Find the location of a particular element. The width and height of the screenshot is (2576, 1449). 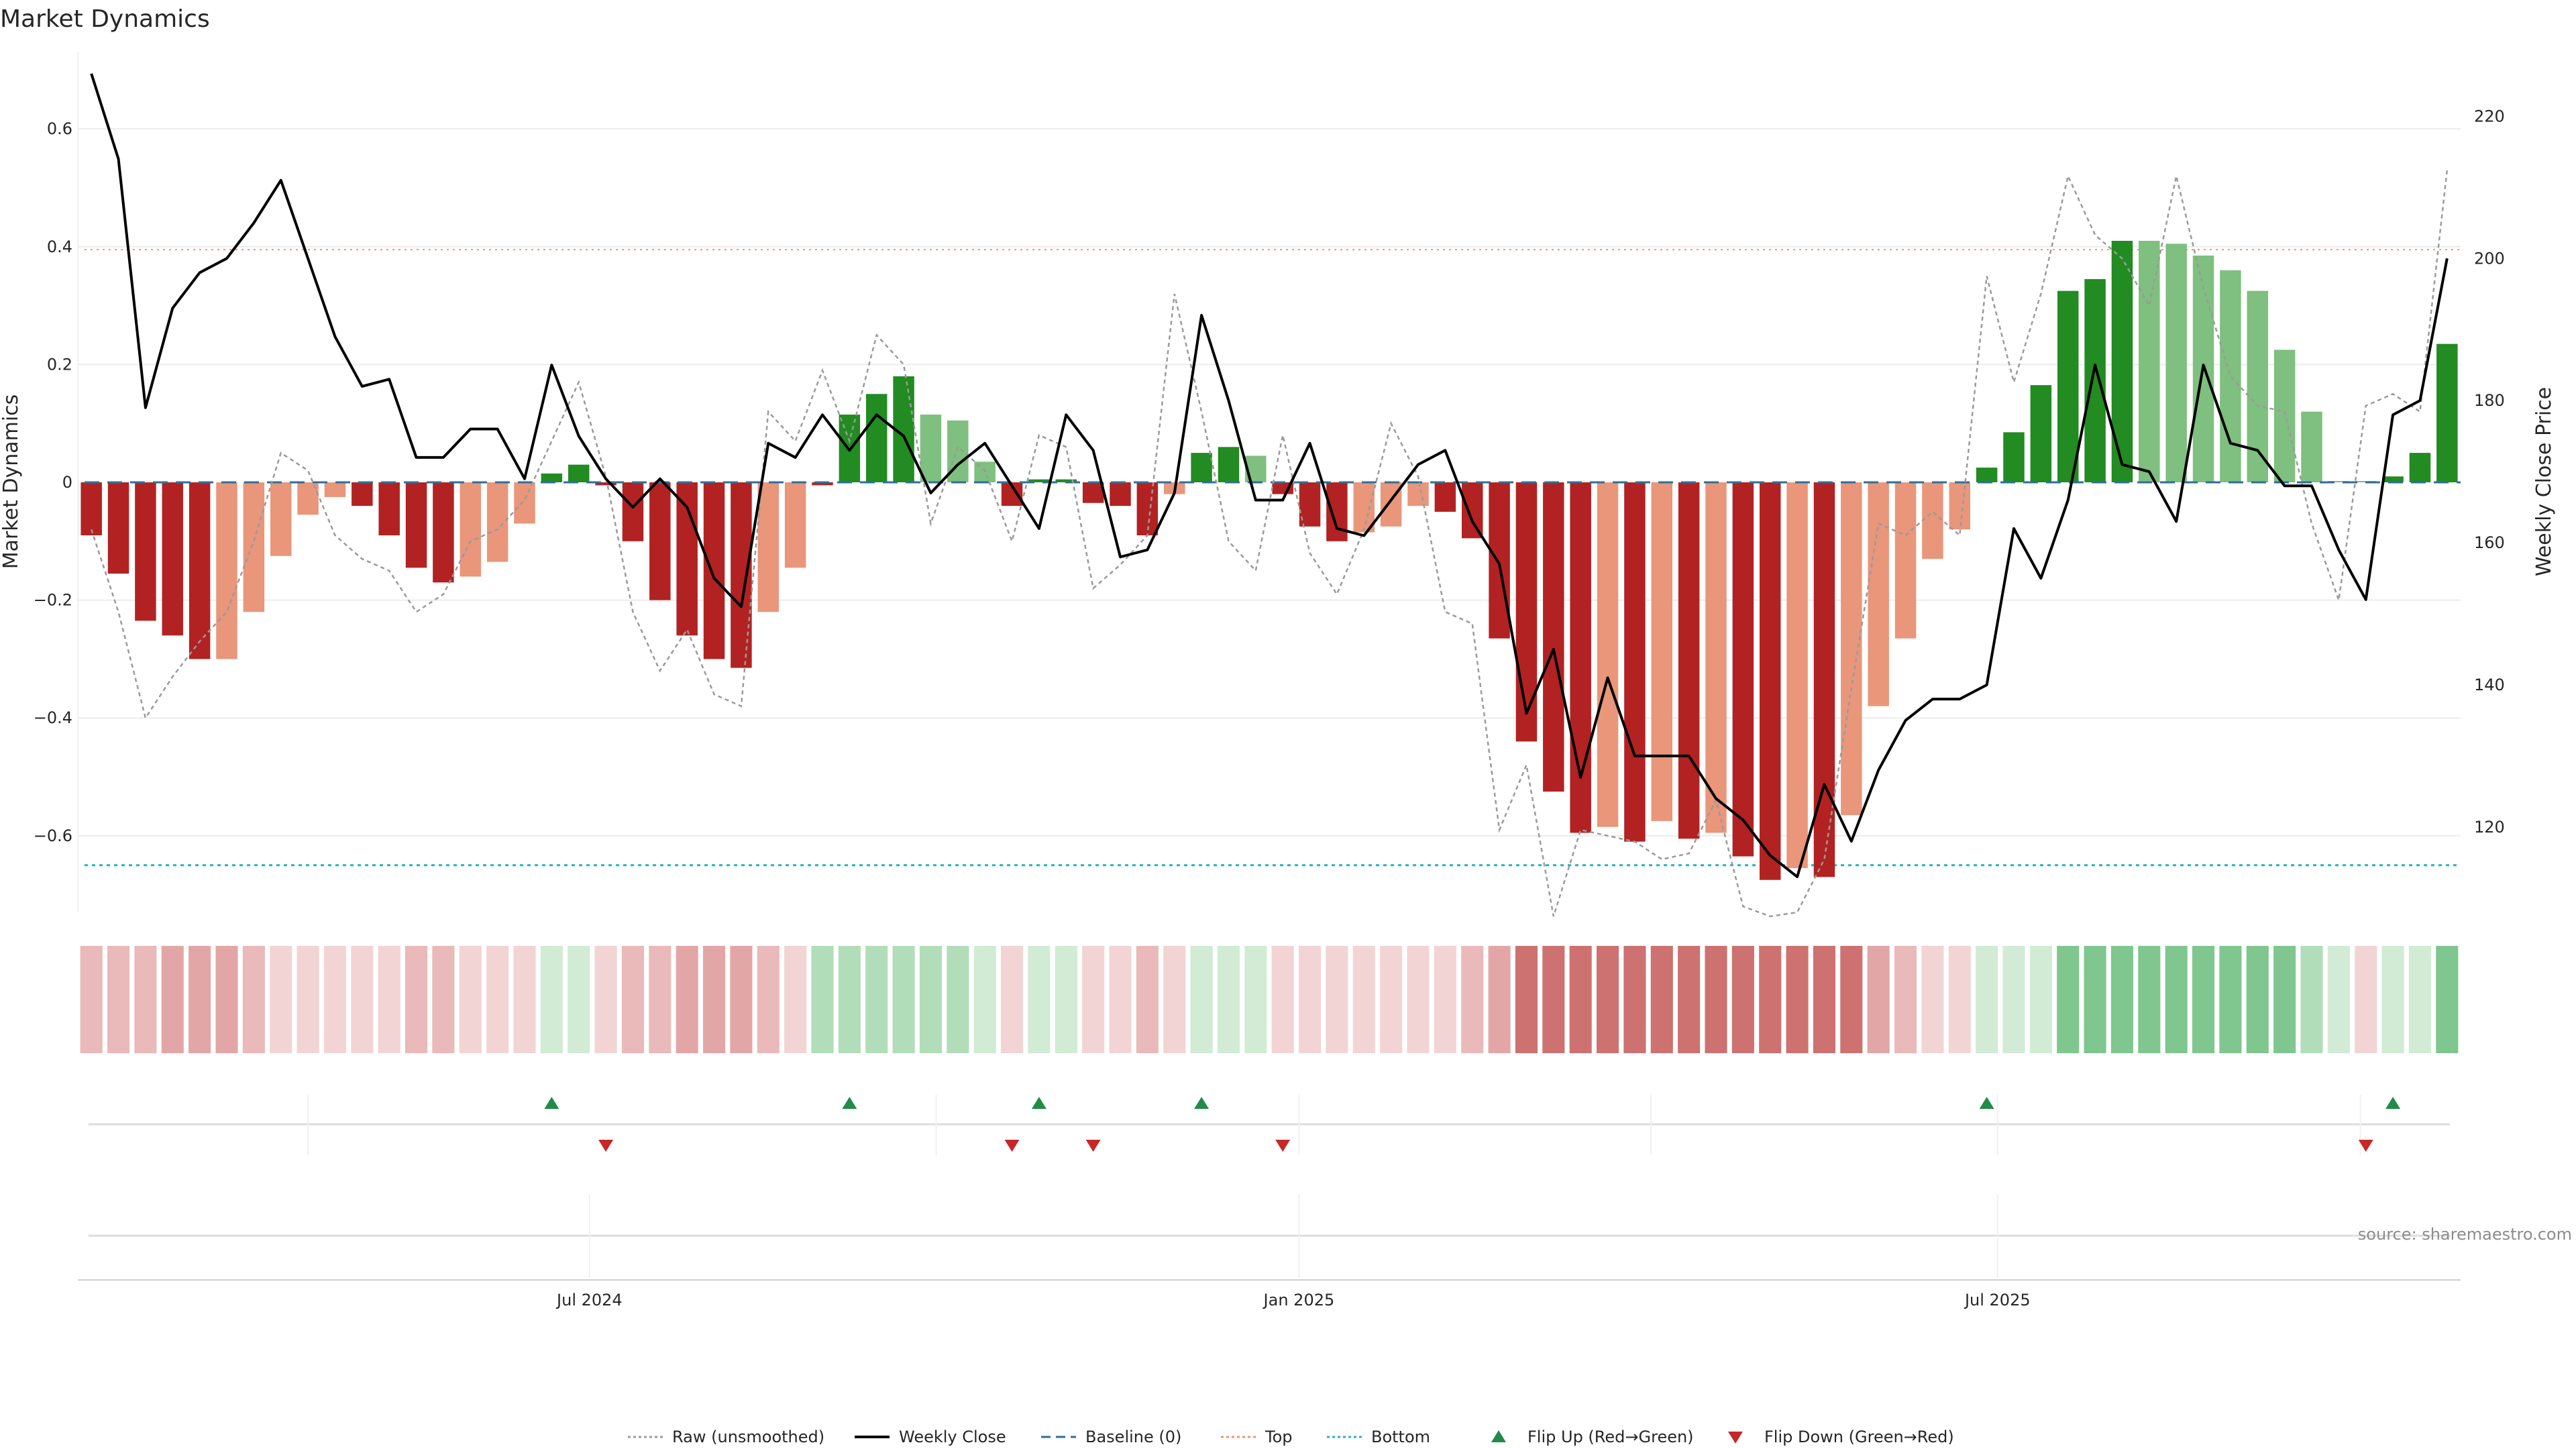

legend-item-1: Weekly Close is located at coordinates (930, 1437).